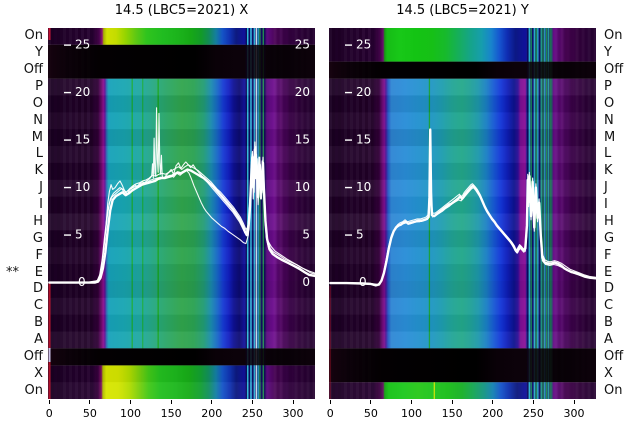 The width and height of the screenshot is (640, 440). What do you see at coordinates (38, 373) in the screenshot?
I see `row-label-left-20: X` at bounding box center [38, 373].